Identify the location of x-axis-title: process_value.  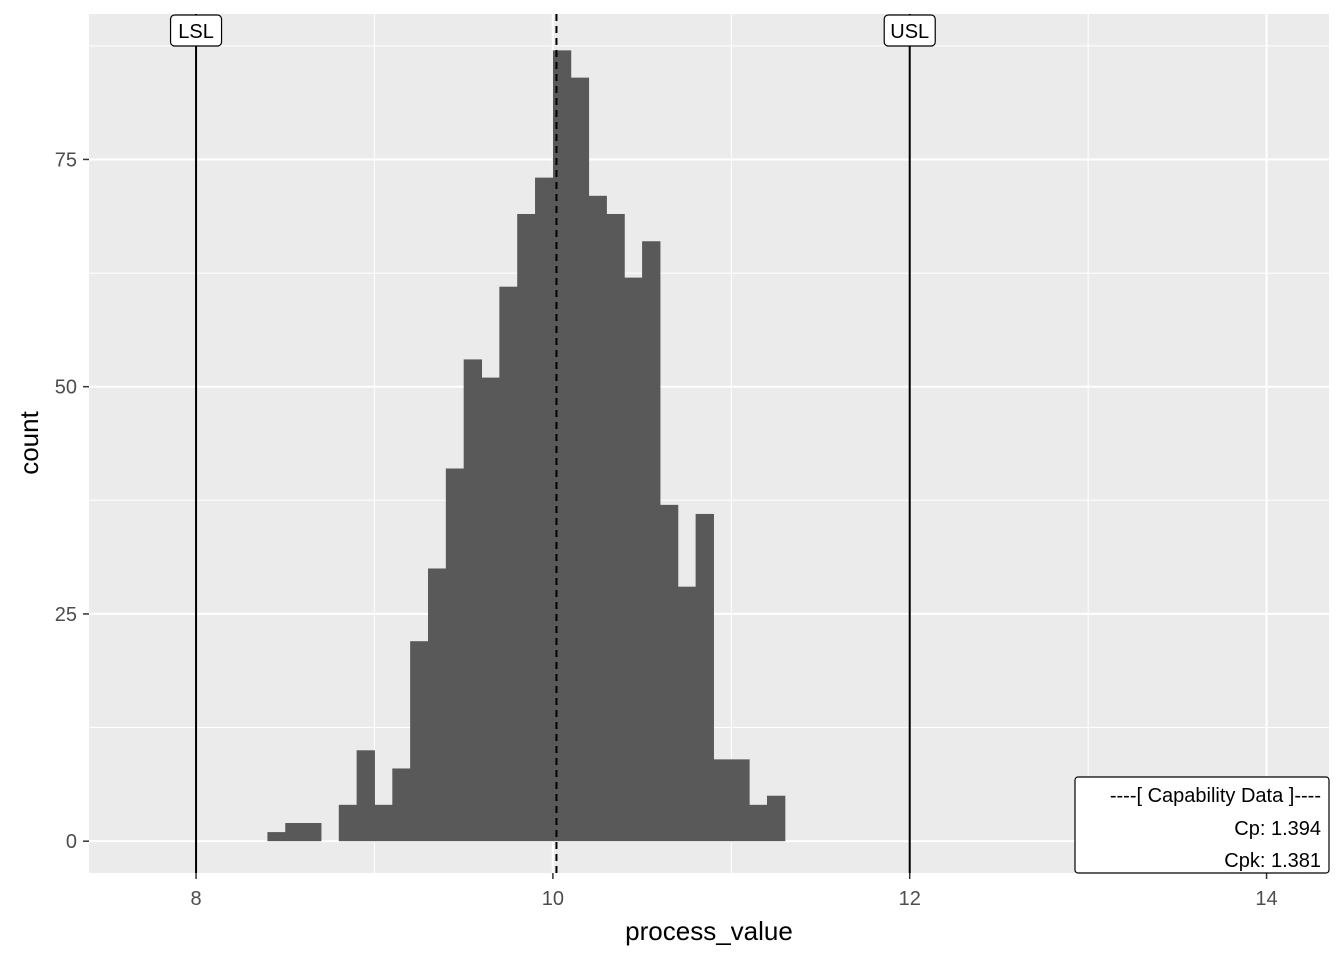
(709, 931).